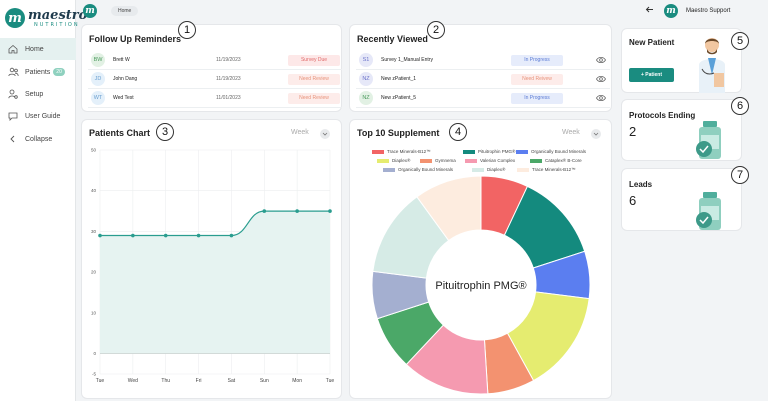 This screenshot has width=768, height=401. I want to click on row-name: Survey 1_Manual Entry, so click(407, 60).